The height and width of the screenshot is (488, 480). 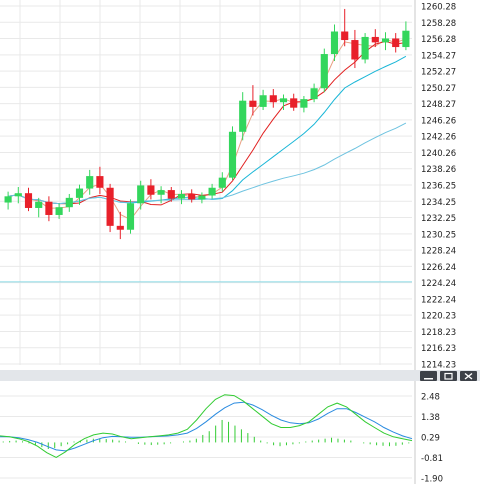 What do you see at coordinates (430, 439) in the screenshot?
I see `indicator-axis-label: 0.29` at bounding box center [430, 439].